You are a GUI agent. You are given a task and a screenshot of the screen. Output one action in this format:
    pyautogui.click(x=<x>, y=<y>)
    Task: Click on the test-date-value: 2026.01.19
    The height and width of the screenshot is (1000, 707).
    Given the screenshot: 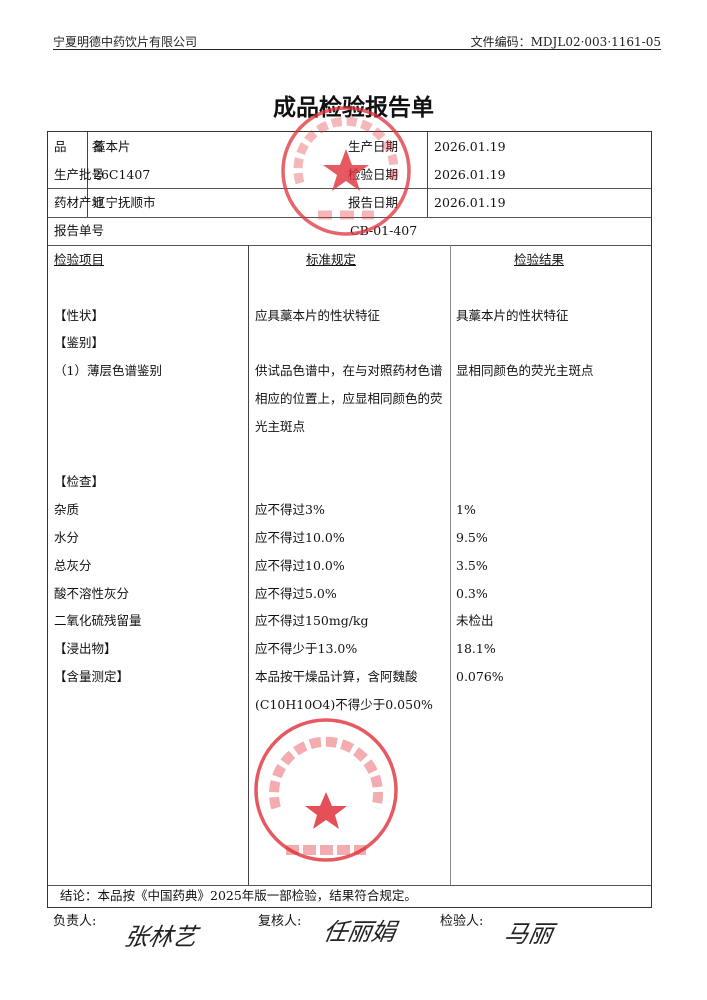 What is the action you would take?
    pyautogui.click(x=470, y=174)
    